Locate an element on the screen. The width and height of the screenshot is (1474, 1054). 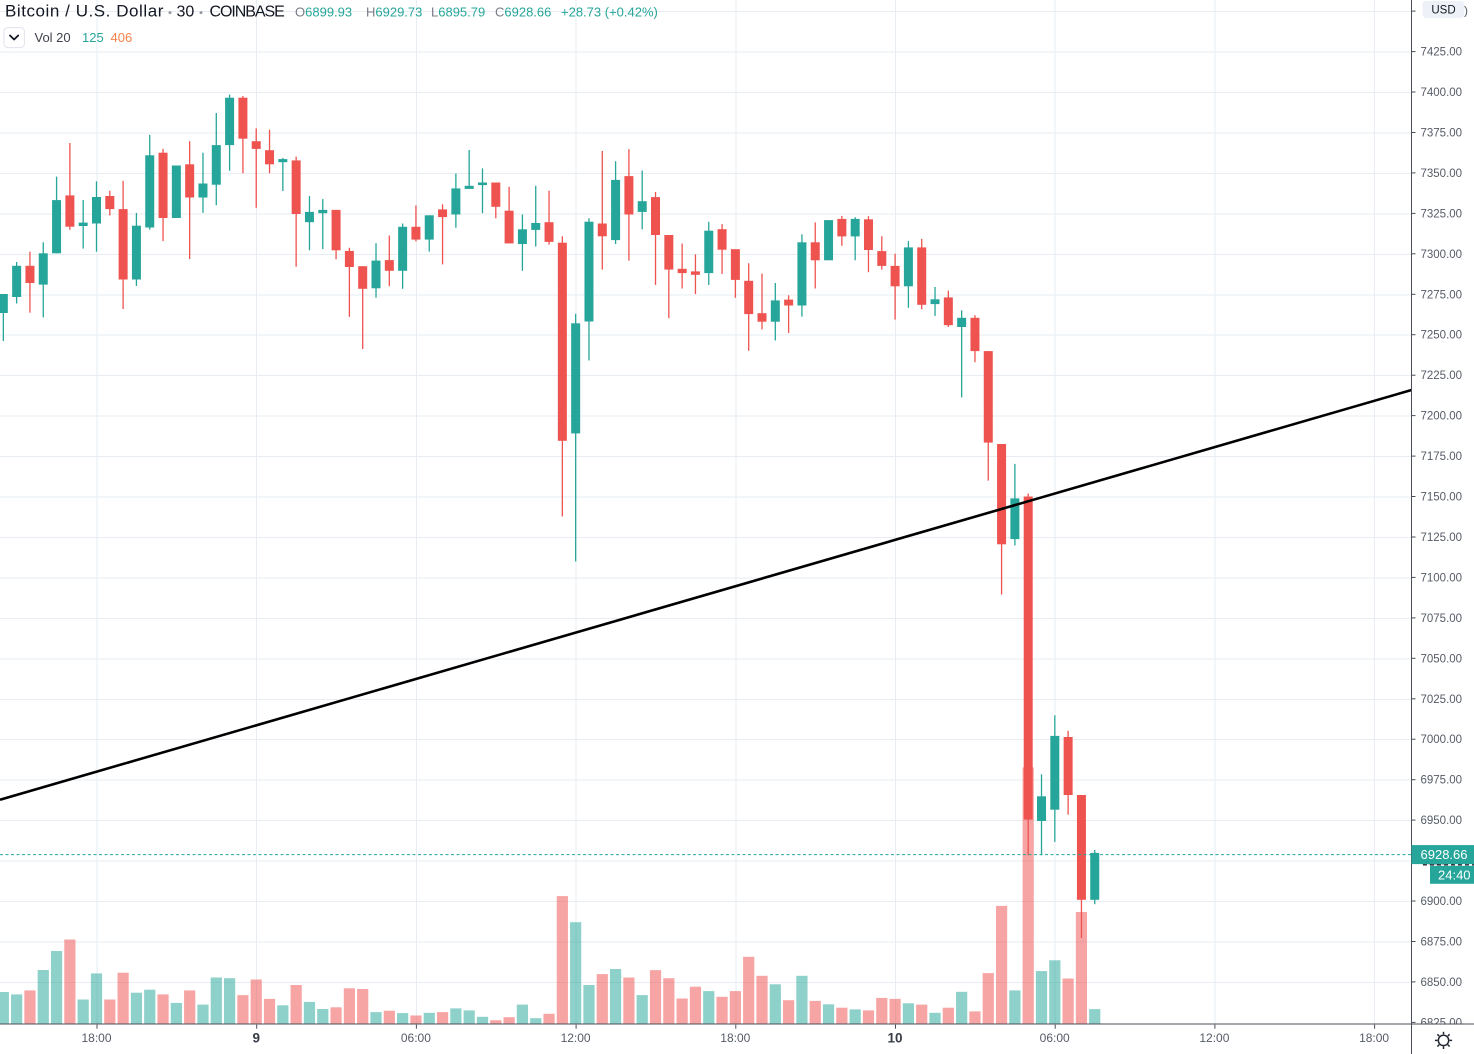
svg-text: 7200.00 is located at coordinates (1442, 417).